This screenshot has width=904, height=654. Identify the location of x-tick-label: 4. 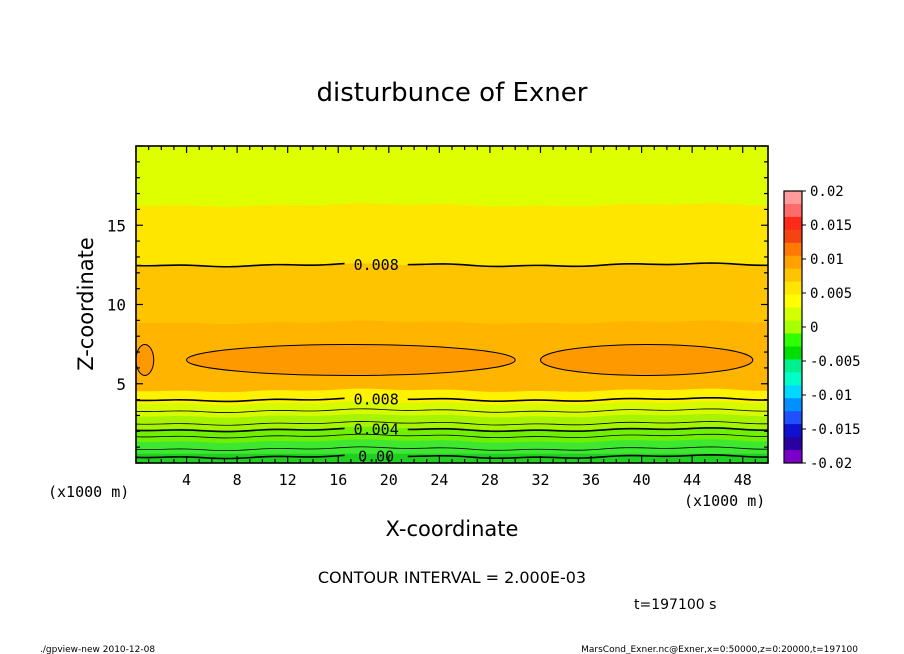
(186, 480).